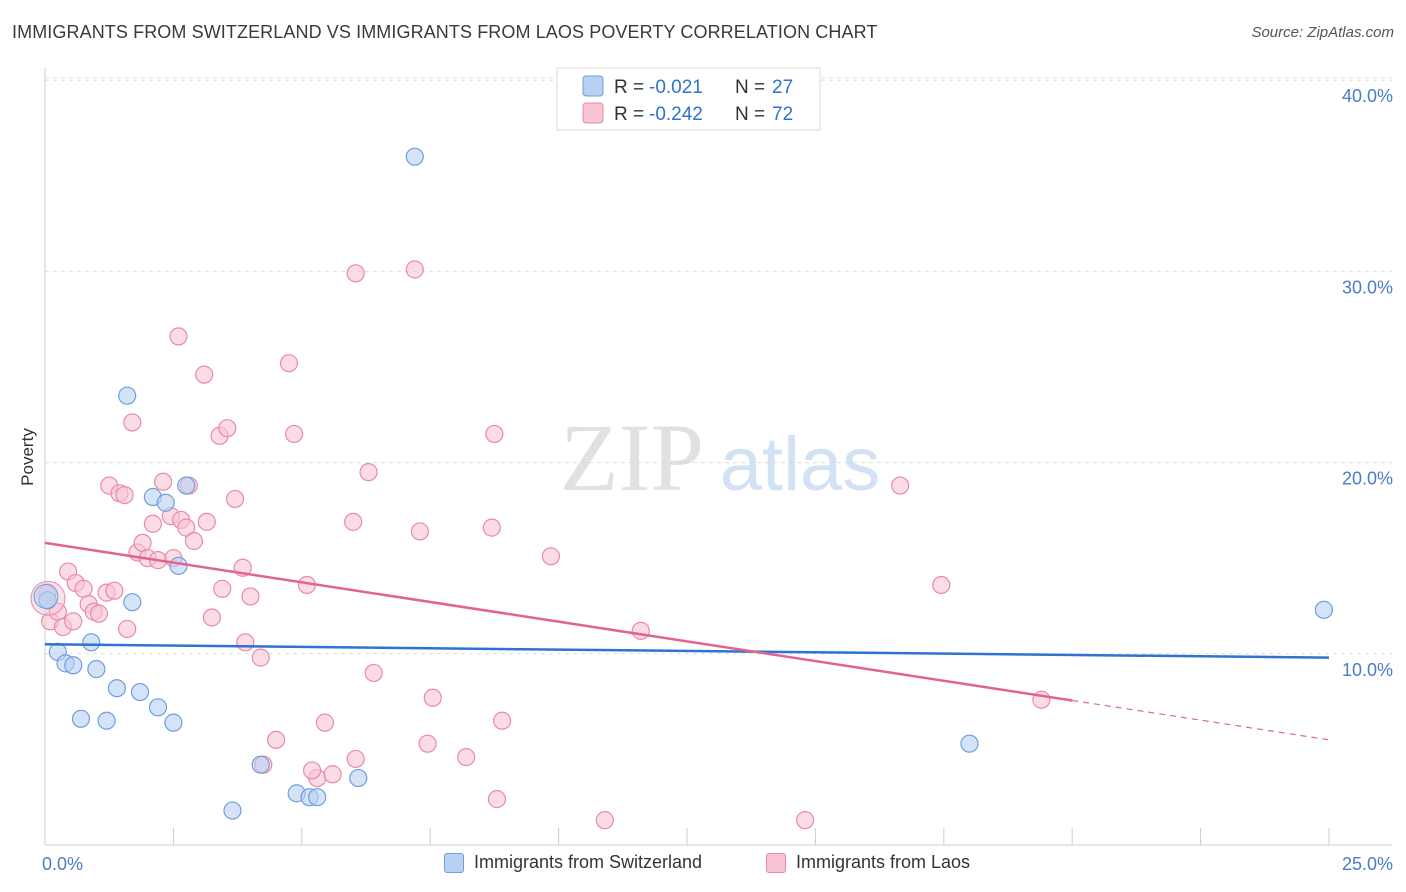 The height and width of the screenshot is (892, 1406). Describe the element at coordinates (776, 862) in the screenshot. I see `legend-swatch-laos` at that location.